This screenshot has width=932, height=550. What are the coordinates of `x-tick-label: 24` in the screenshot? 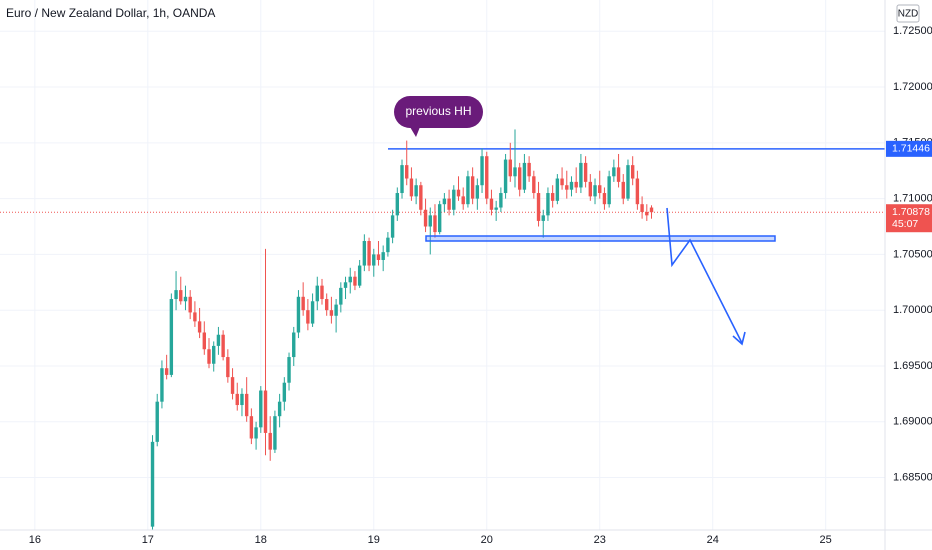 It's located at (713, 540).